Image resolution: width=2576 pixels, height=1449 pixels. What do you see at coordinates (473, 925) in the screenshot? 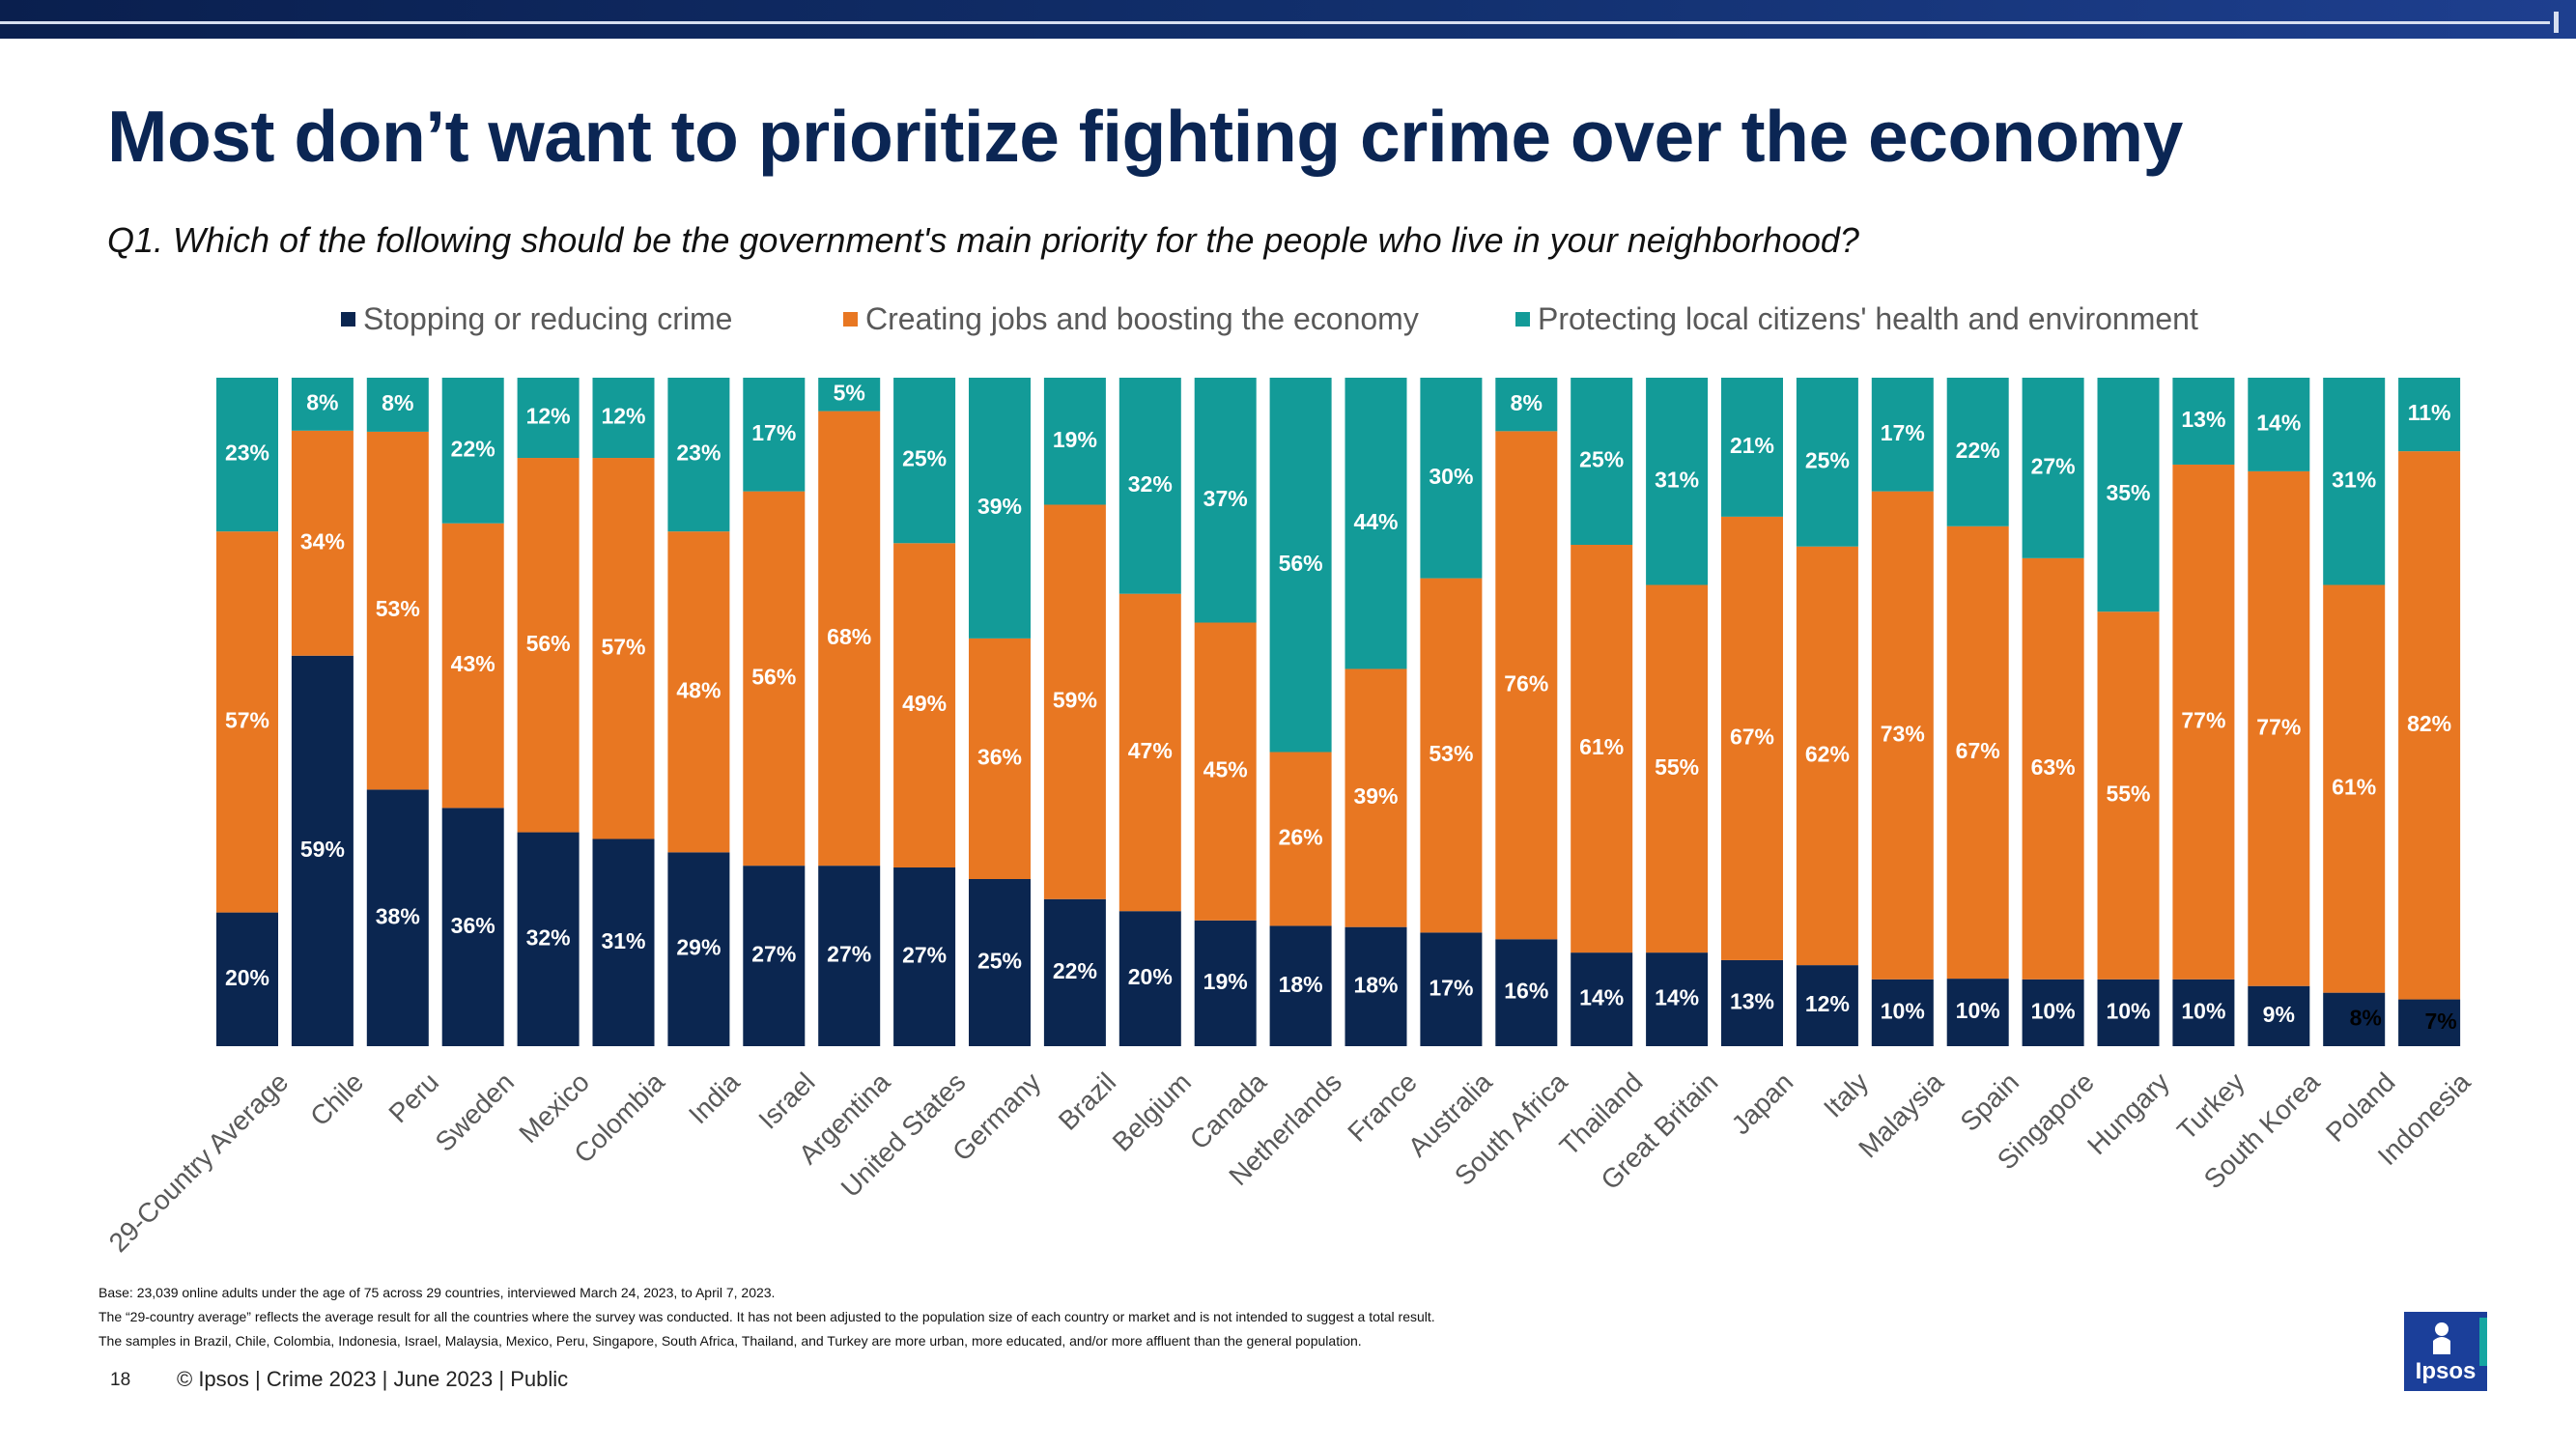
I see `data-label: 36%` at bounding box center [473, 925].